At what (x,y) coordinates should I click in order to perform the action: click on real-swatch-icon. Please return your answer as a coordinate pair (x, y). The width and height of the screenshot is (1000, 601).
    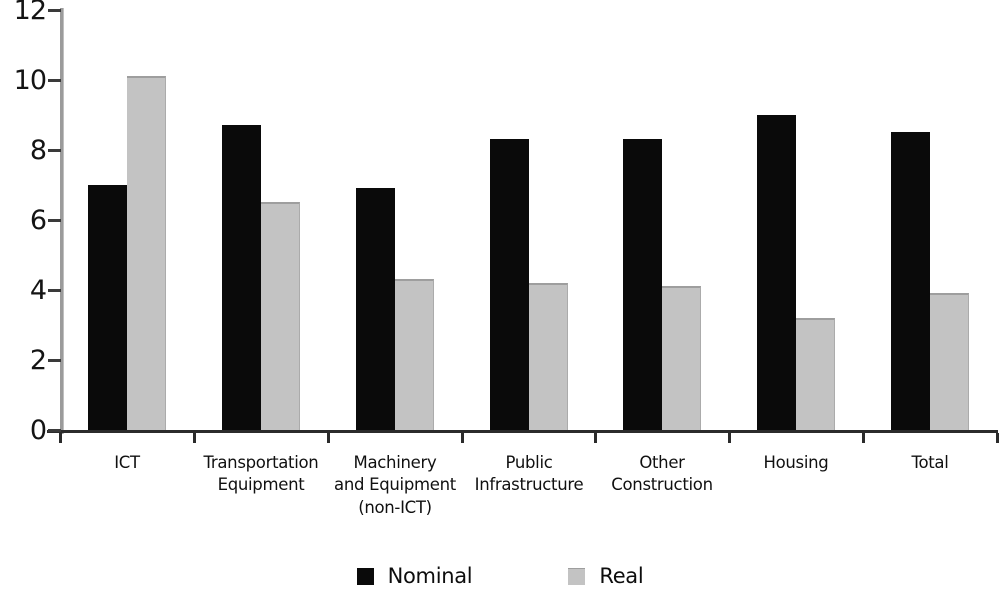
    Looking at the image, I should click on (577, 576).